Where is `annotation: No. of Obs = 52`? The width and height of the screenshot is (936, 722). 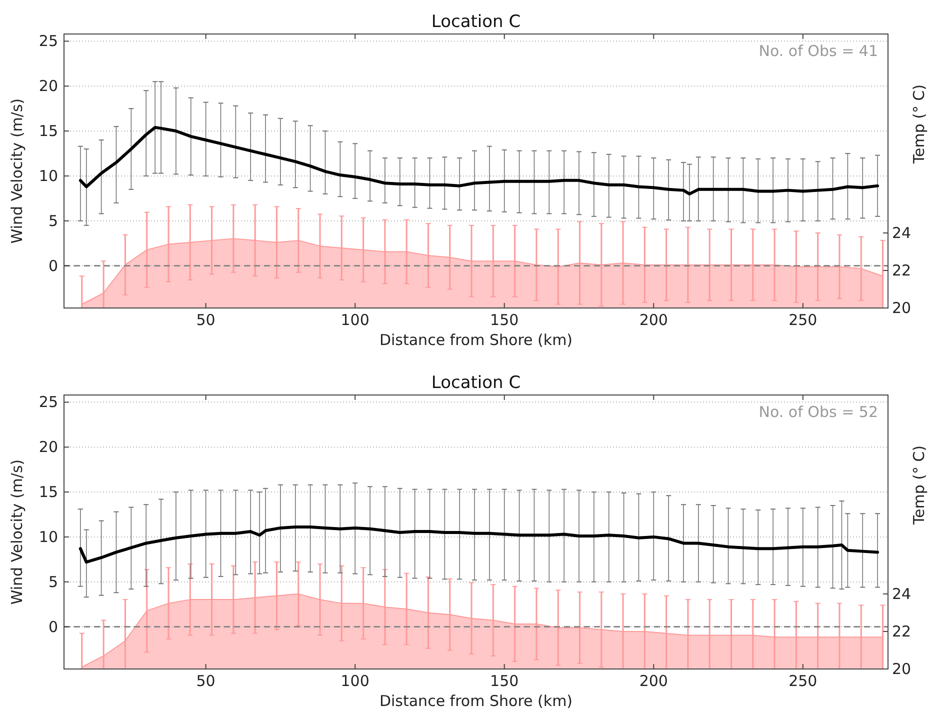
annotation: No. of Obs = 52 is located at coordinates (818, 412).